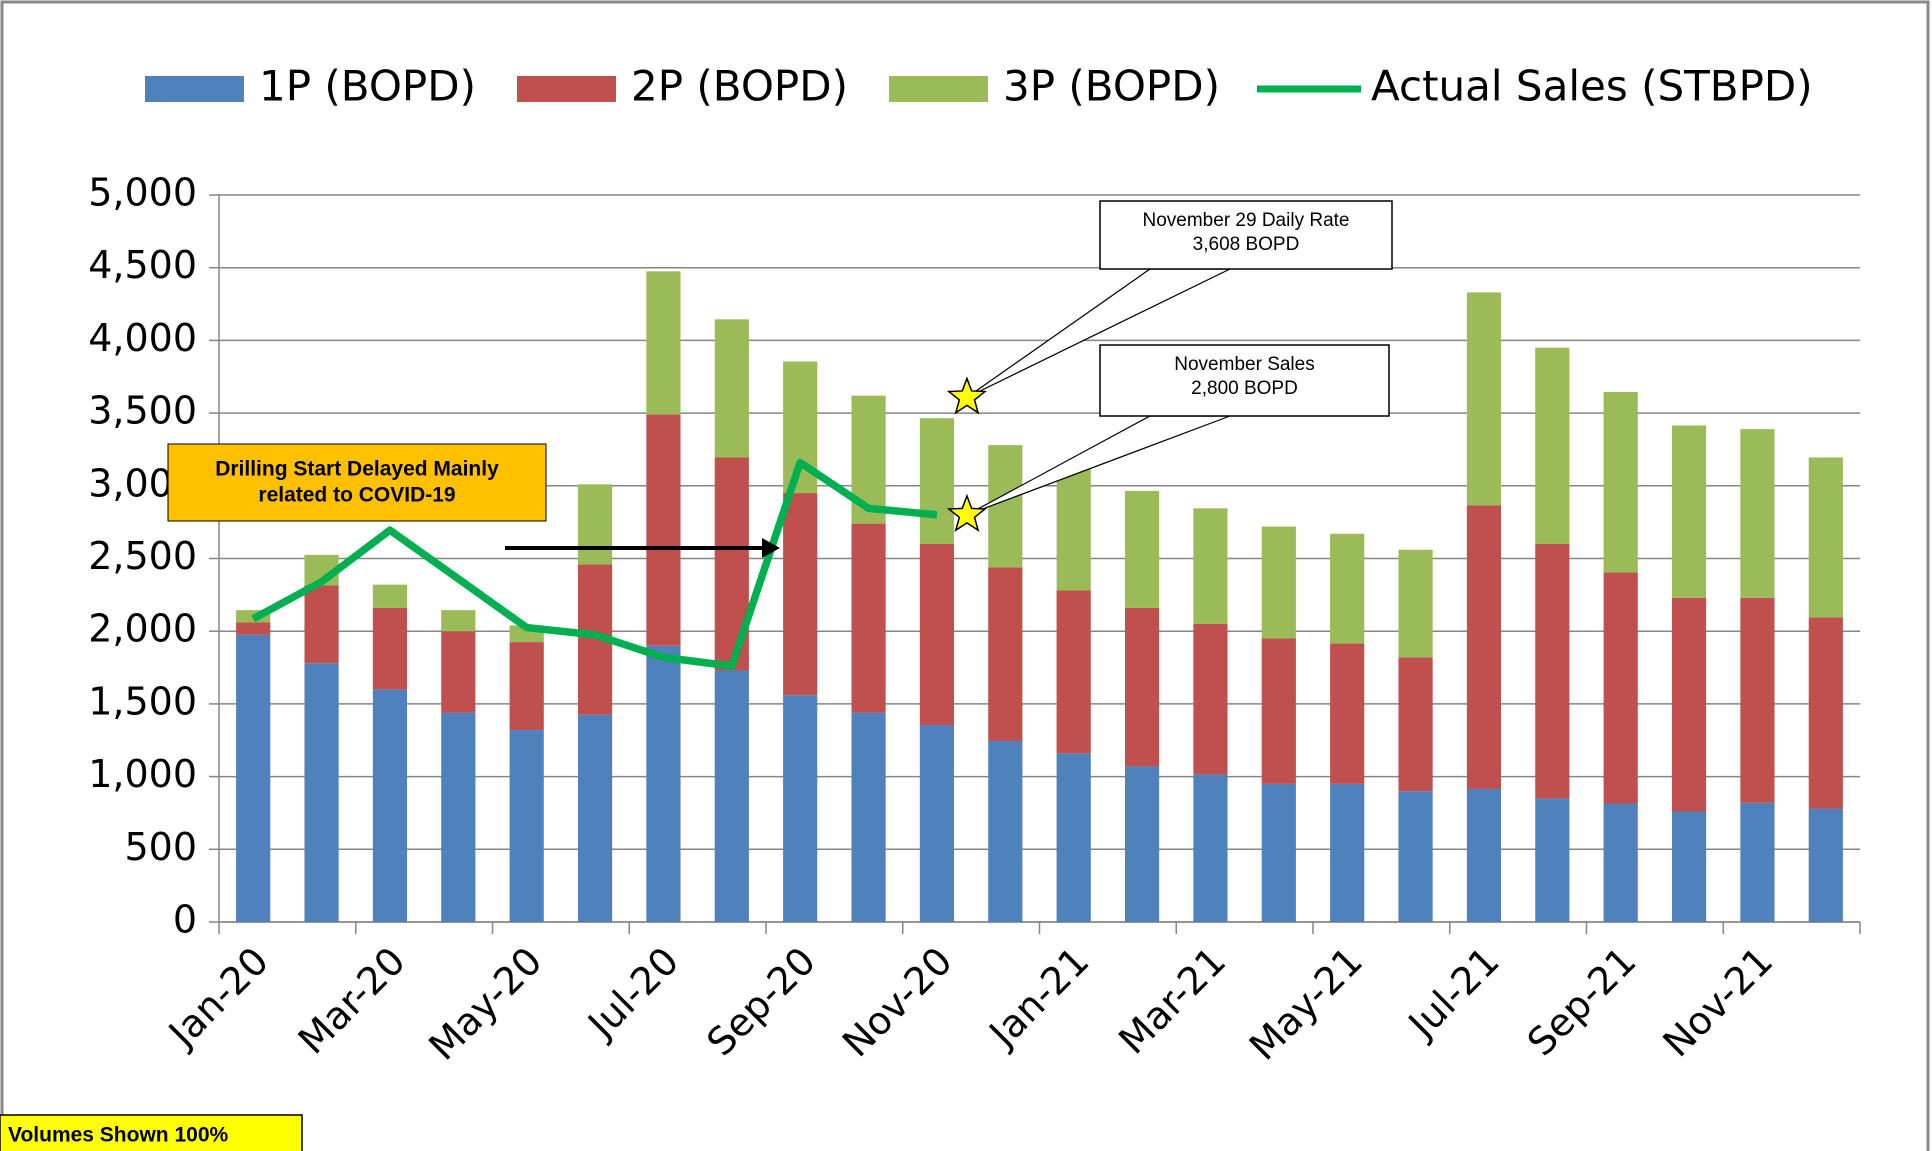 This screenshot has width=1932, height=1151. What do you see at coordinates (739, 86) in the screenshot?
I see `legend-label: 2P (BOPD)` at bounding box center [739, 86].